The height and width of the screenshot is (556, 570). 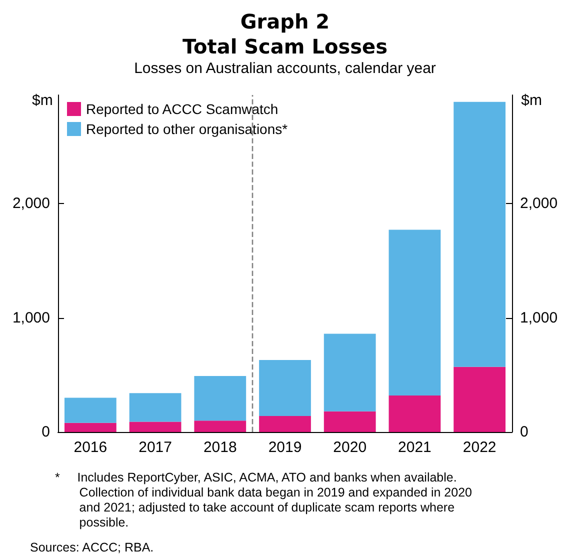 I want to click on x-tick-label: 2019, so click(x=285, y=447).